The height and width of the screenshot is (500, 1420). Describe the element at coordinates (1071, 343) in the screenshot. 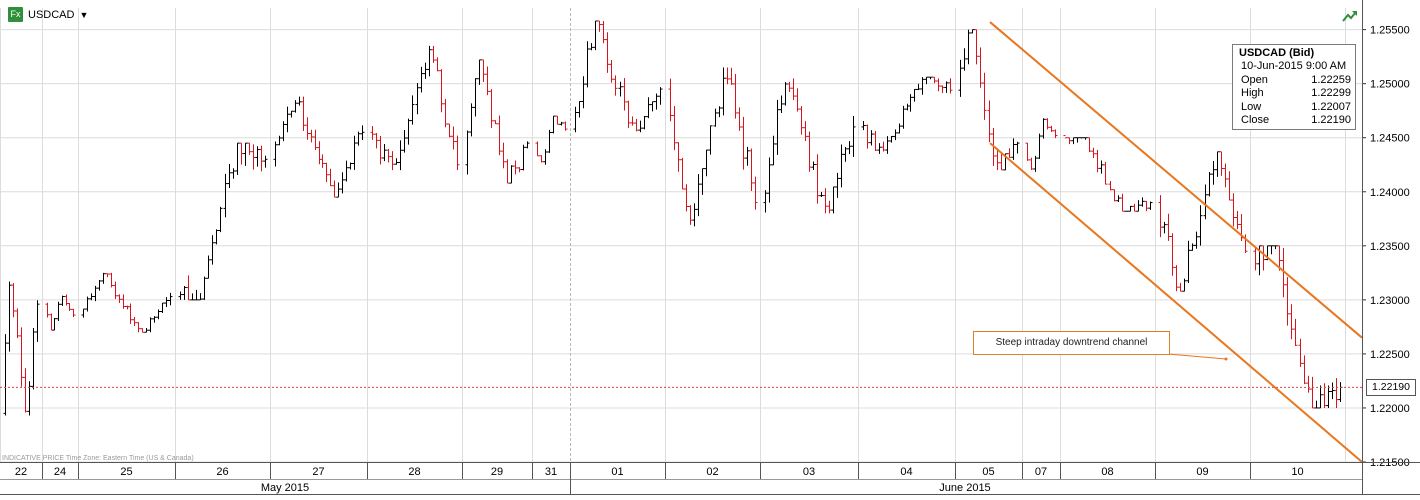

I see `channel-annotation: Steep intraday downtrend channel` at that location.